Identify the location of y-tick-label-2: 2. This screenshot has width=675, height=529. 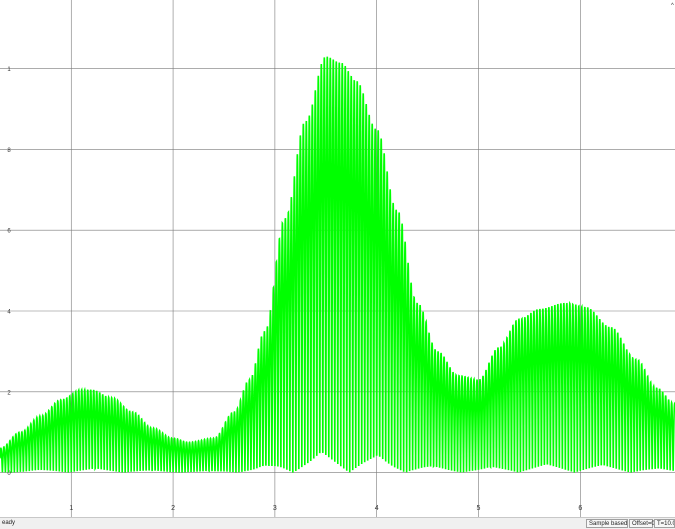
(9, 393).